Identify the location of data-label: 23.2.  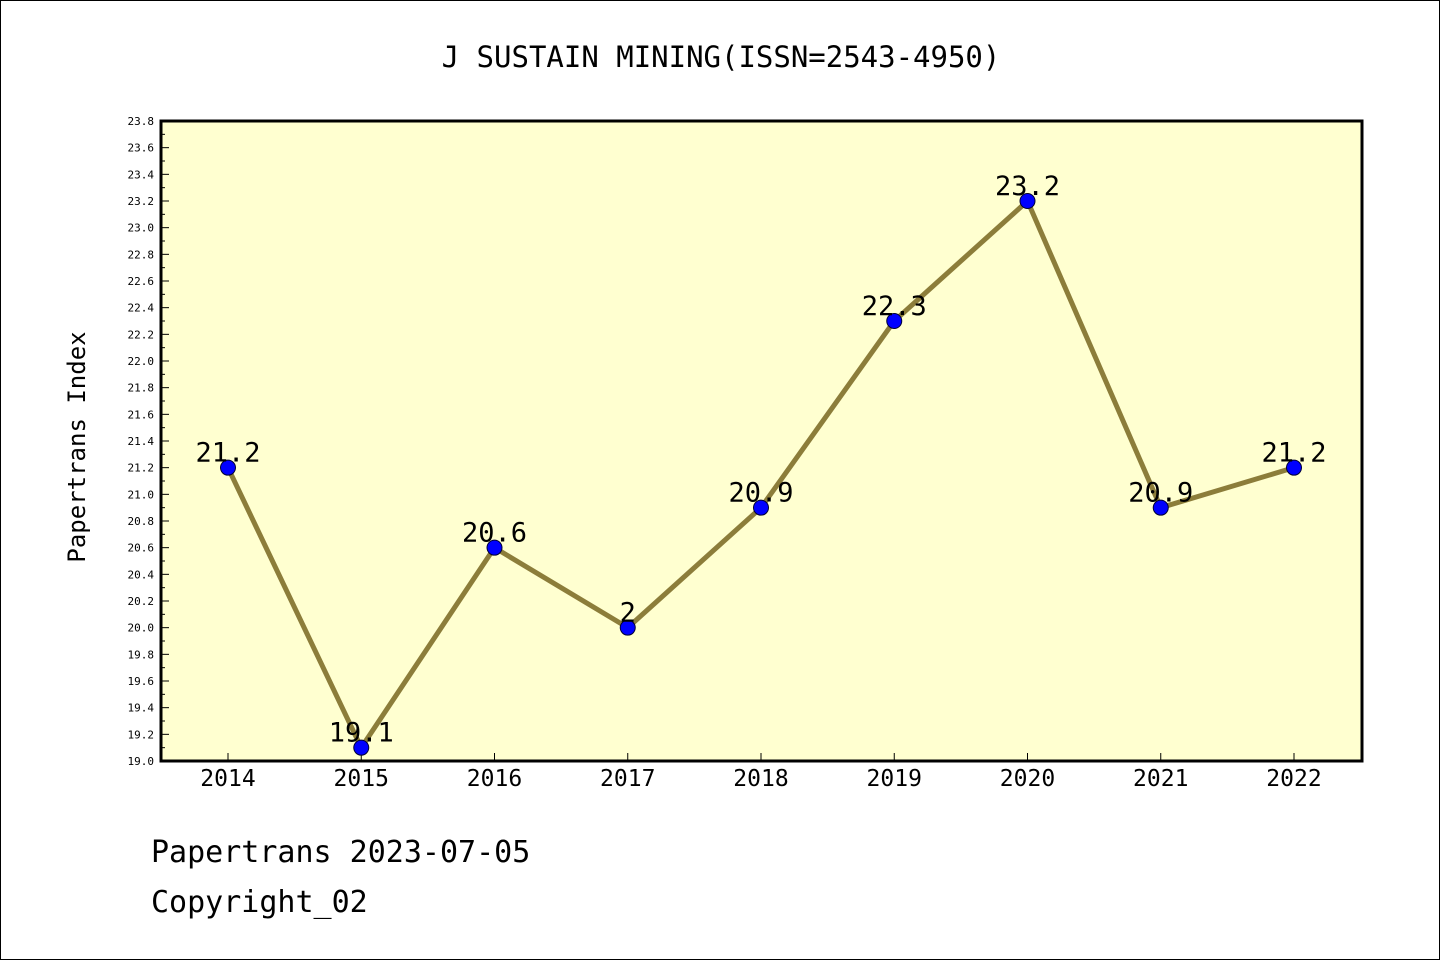
(1027, 186).